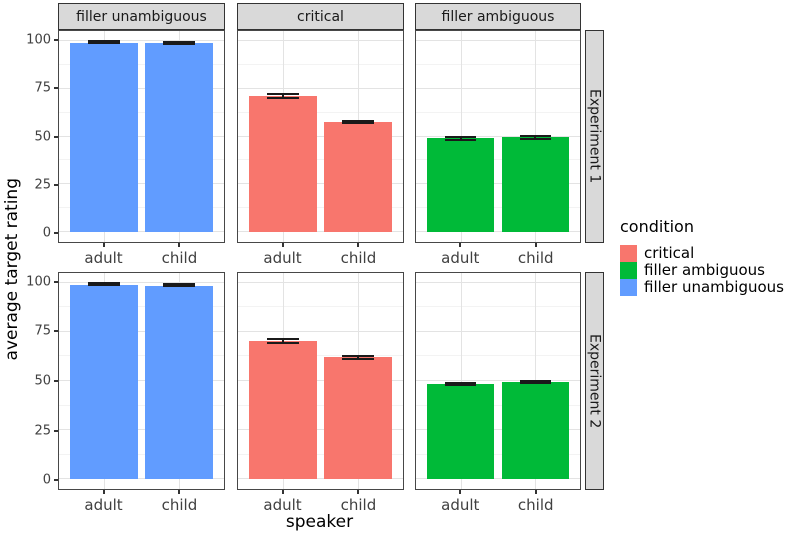 The image size is (800, 535). What do you see at coordinates (46, 480) in the screenshot?
I see `y-tick-label: 0` at bounding box center [46, 480].